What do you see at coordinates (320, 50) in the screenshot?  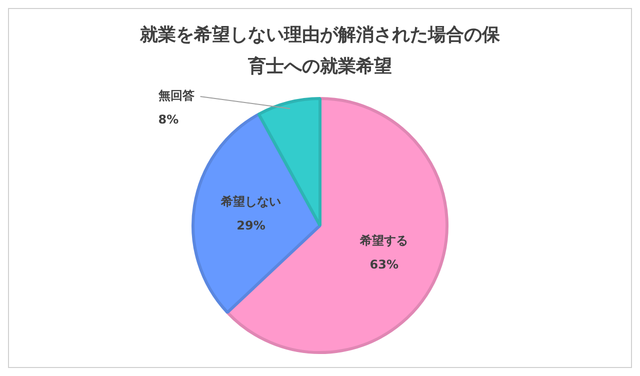 I see `chart-title: 就業を希望しない理由が解消された場合の保育士への就業希望` at bounding box center [320, 50].